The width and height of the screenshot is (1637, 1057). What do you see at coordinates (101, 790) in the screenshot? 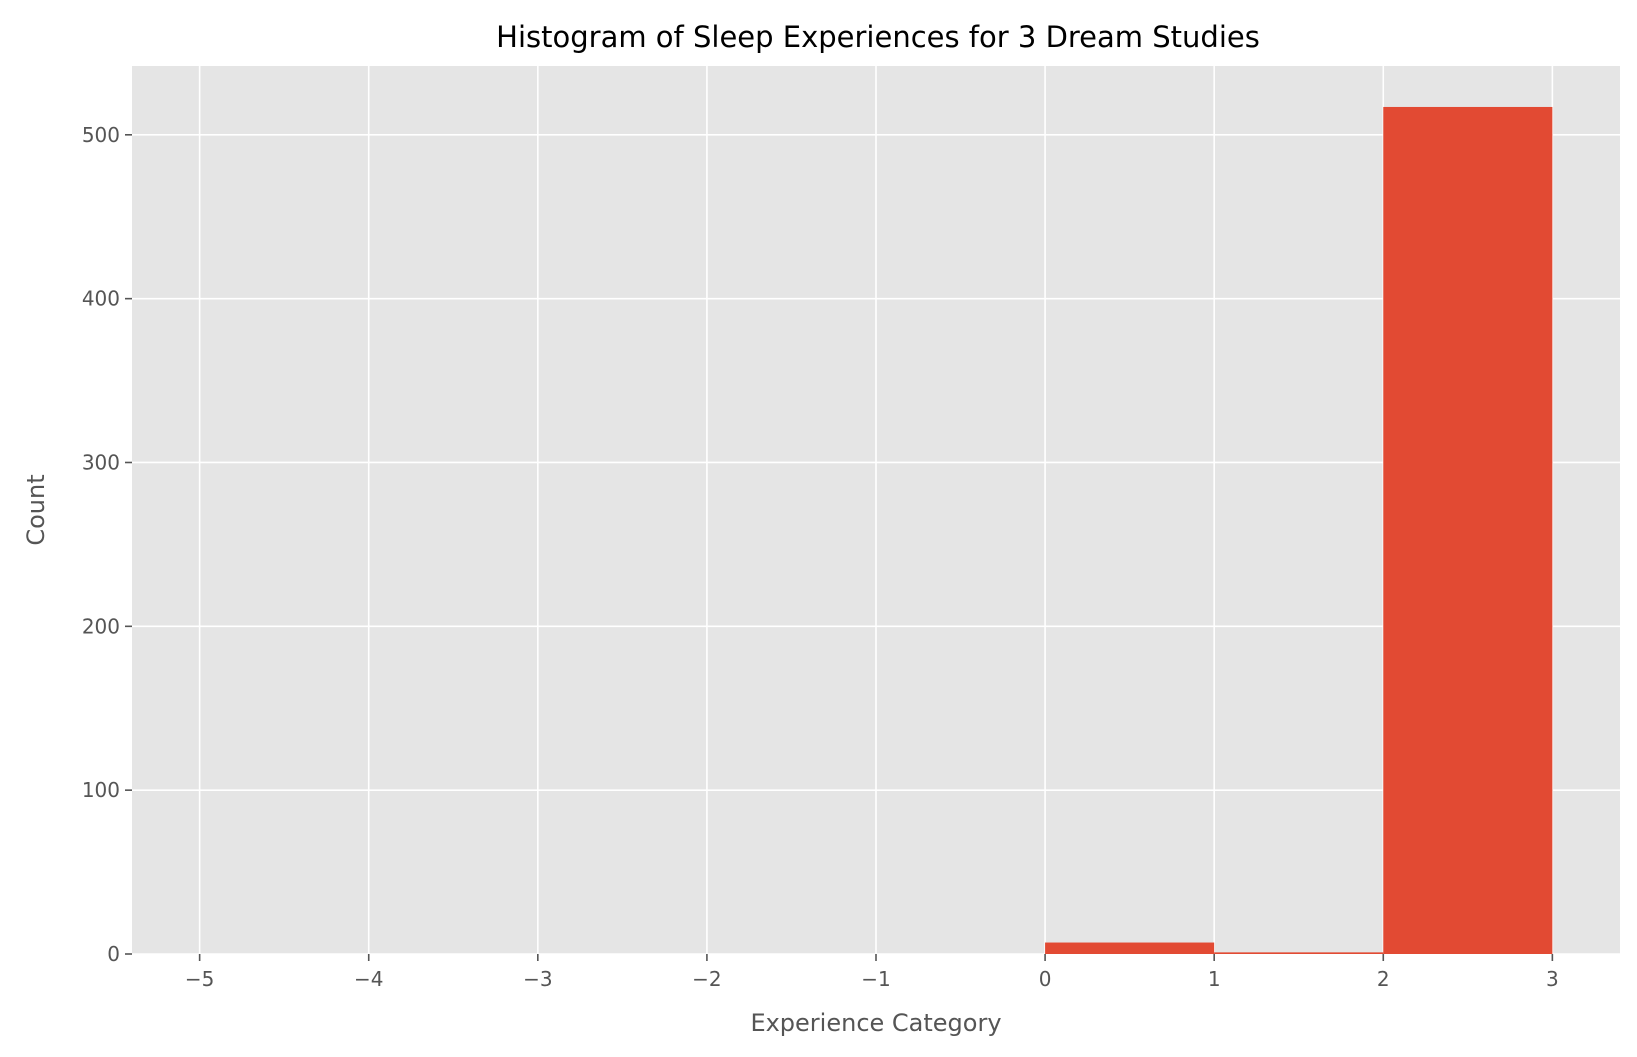
I see `y-tick-label: 100` at bounding box center [101, 790].